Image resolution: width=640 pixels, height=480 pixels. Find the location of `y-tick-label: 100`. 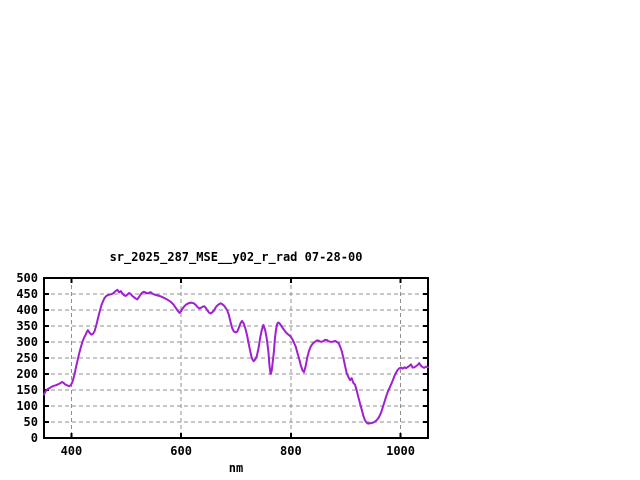

y-tick-label: 100 is located at coordinates (27, 406).